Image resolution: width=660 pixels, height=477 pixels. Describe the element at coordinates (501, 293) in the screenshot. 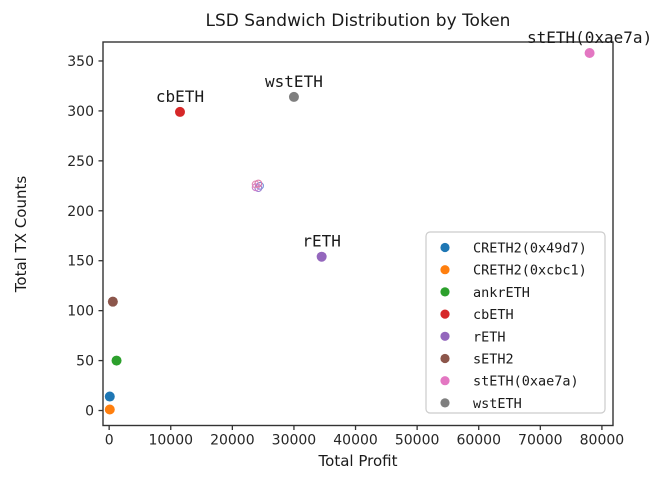

I see `legend-label-ankrETH: ankrETH` at that location.